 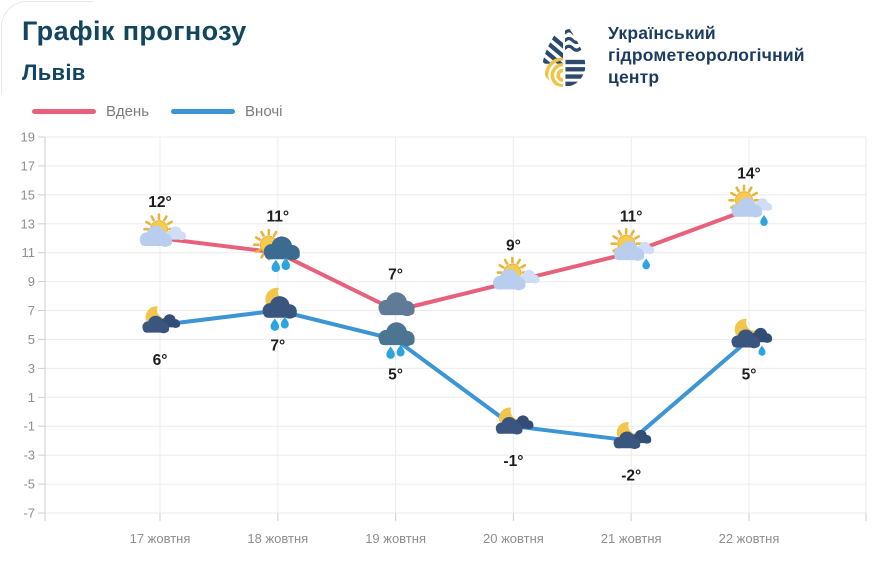 What do you see at coordinates (64, 111) in the screenshot?
I see `legend-swatch-day` at bounding box center [64, 111].